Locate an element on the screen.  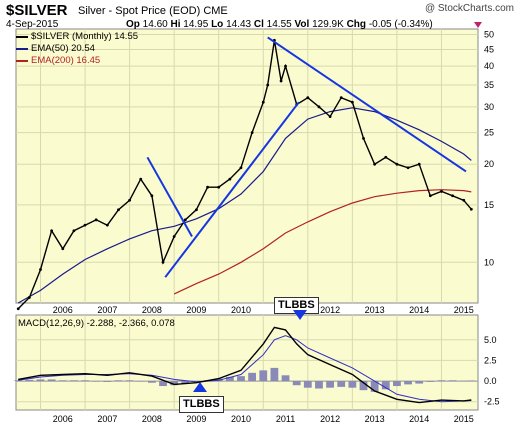
main-x-tick-label: 2007 is located at coordinates (107, 310).